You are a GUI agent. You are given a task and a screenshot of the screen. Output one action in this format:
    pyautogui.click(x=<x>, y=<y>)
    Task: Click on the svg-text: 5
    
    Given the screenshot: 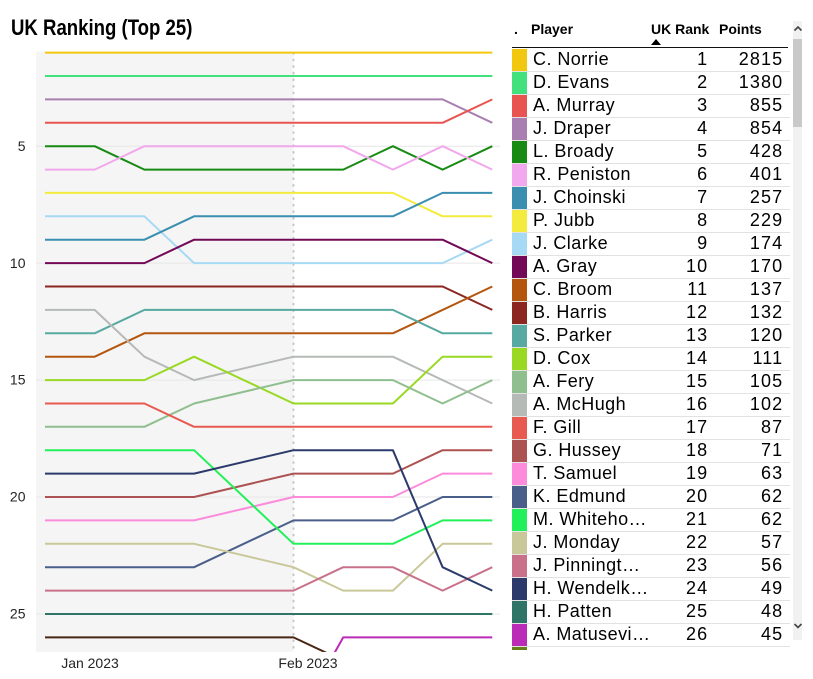 What is the action you would take?
    pyautogui.click(x=22, y=146)
    